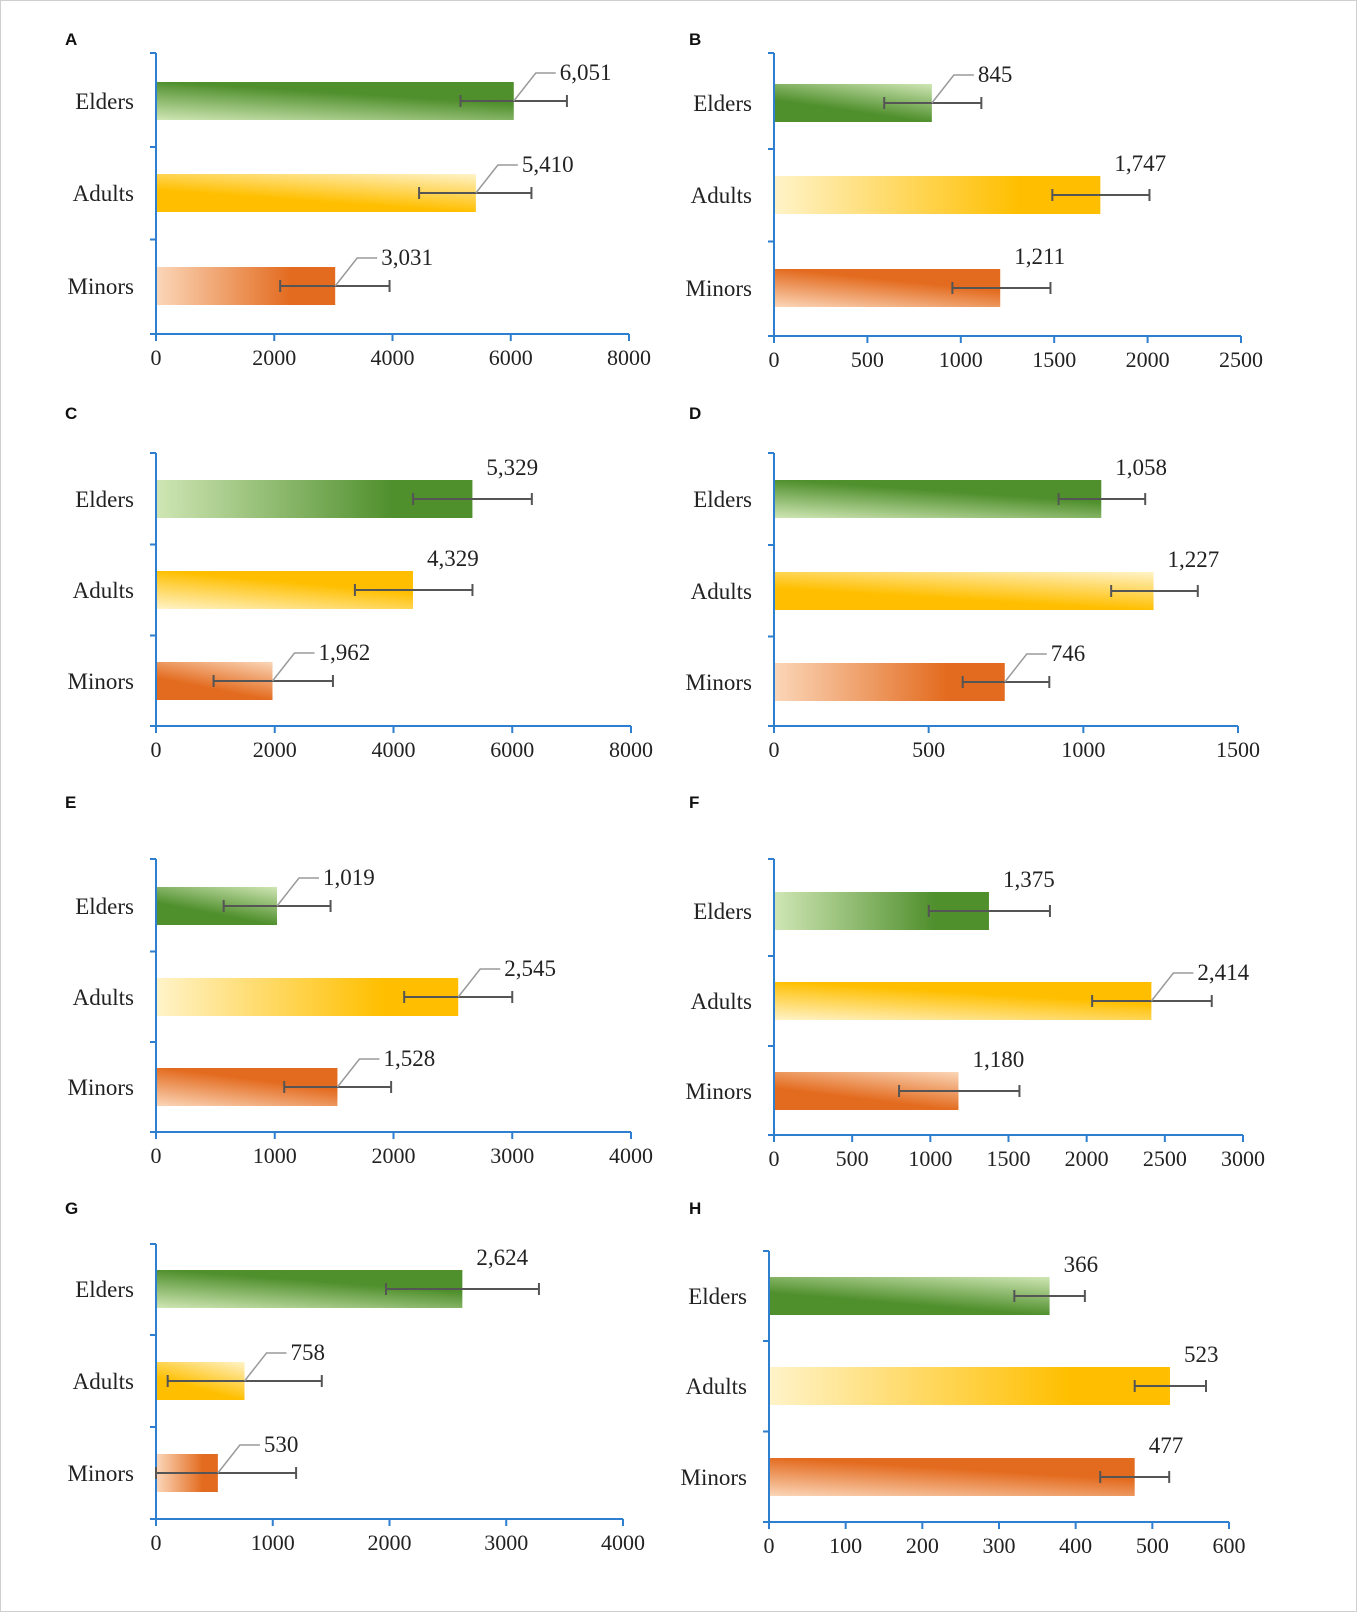 Image resolution: width=1357 pixels, height=1612 pixels. I want to click on panel-c-value-elders: 5,329, so click(512, 467).